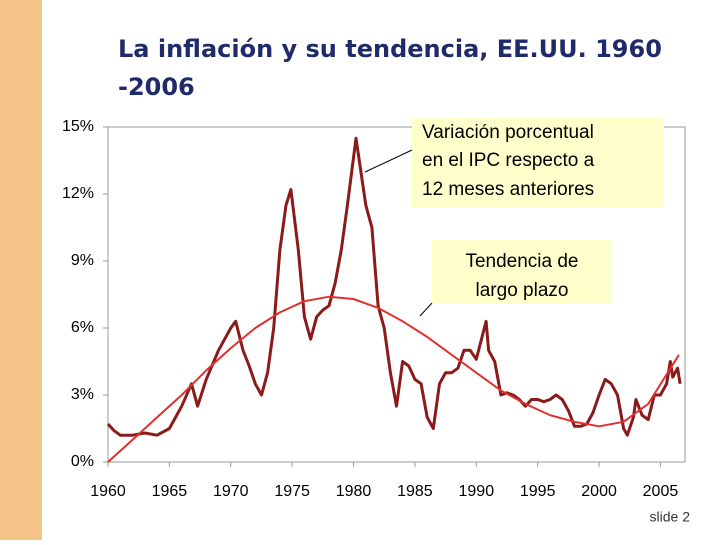 The height and width of the screenshot is (545, 720). I want to click on y-tick-label: 9%, so click(82, 260).